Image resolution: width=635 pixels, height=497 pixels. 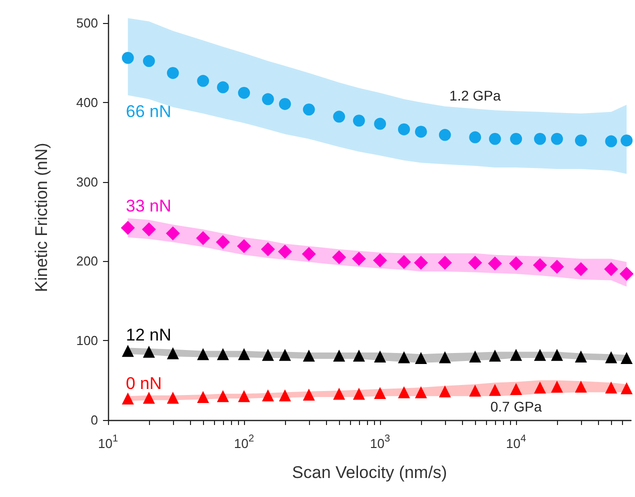 I want to click on y-tick-label: 500, so click(x=87, y=22).